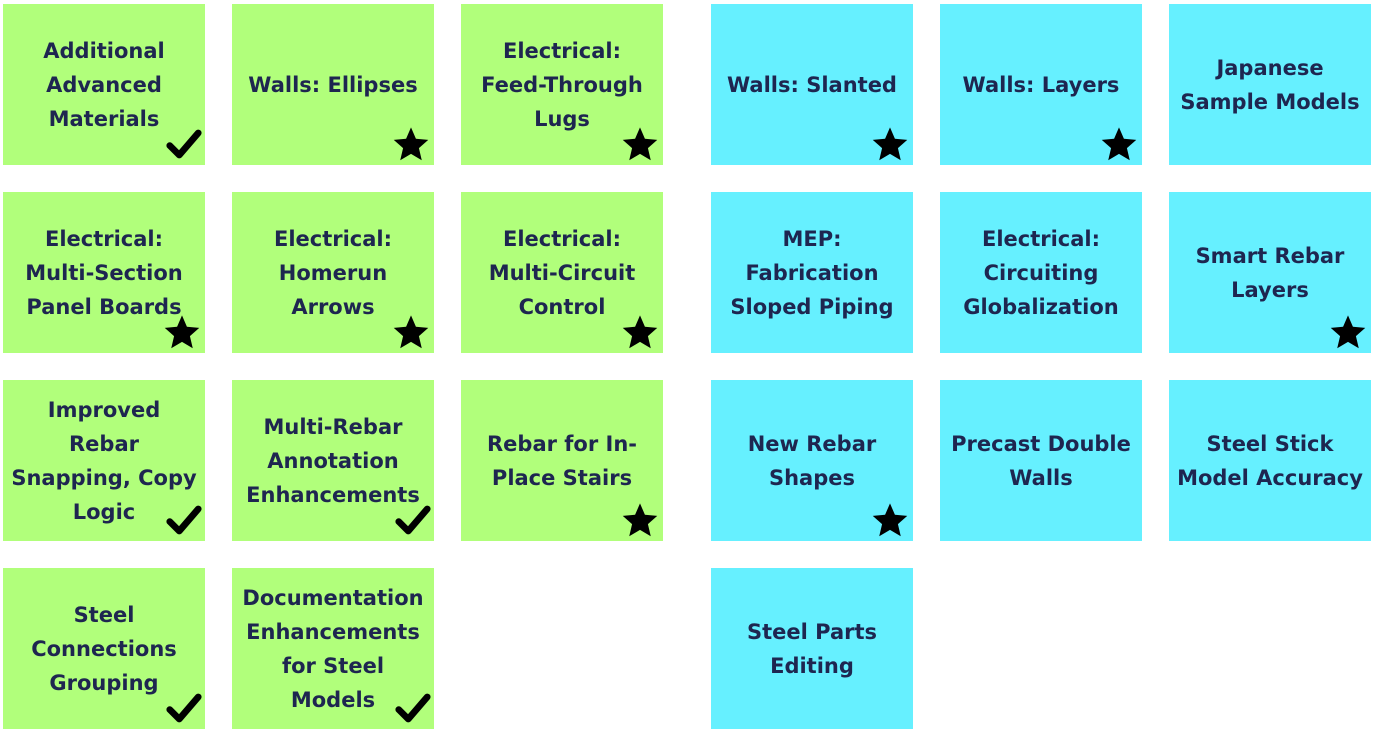 Image resolution: width=1374 pixels, height=736 pixels. I want to click on feature-tile: Smart Rebar Layers, so click(1270, 272).